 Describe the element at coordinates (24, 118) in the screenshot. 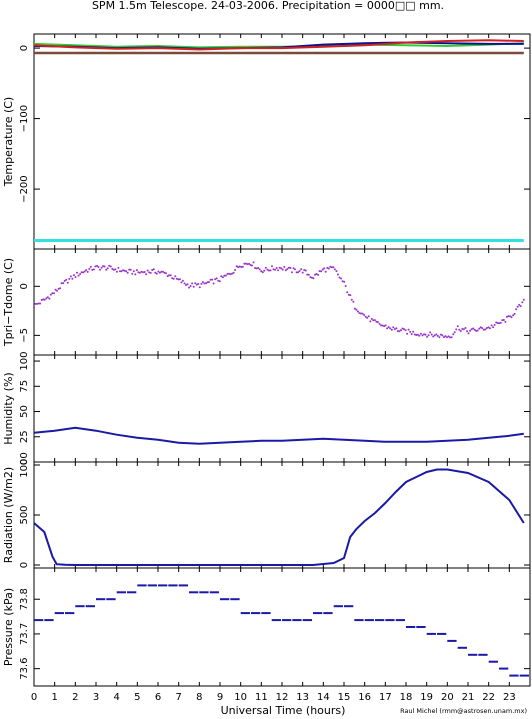

I see `y-tick-label: −100` at that location.